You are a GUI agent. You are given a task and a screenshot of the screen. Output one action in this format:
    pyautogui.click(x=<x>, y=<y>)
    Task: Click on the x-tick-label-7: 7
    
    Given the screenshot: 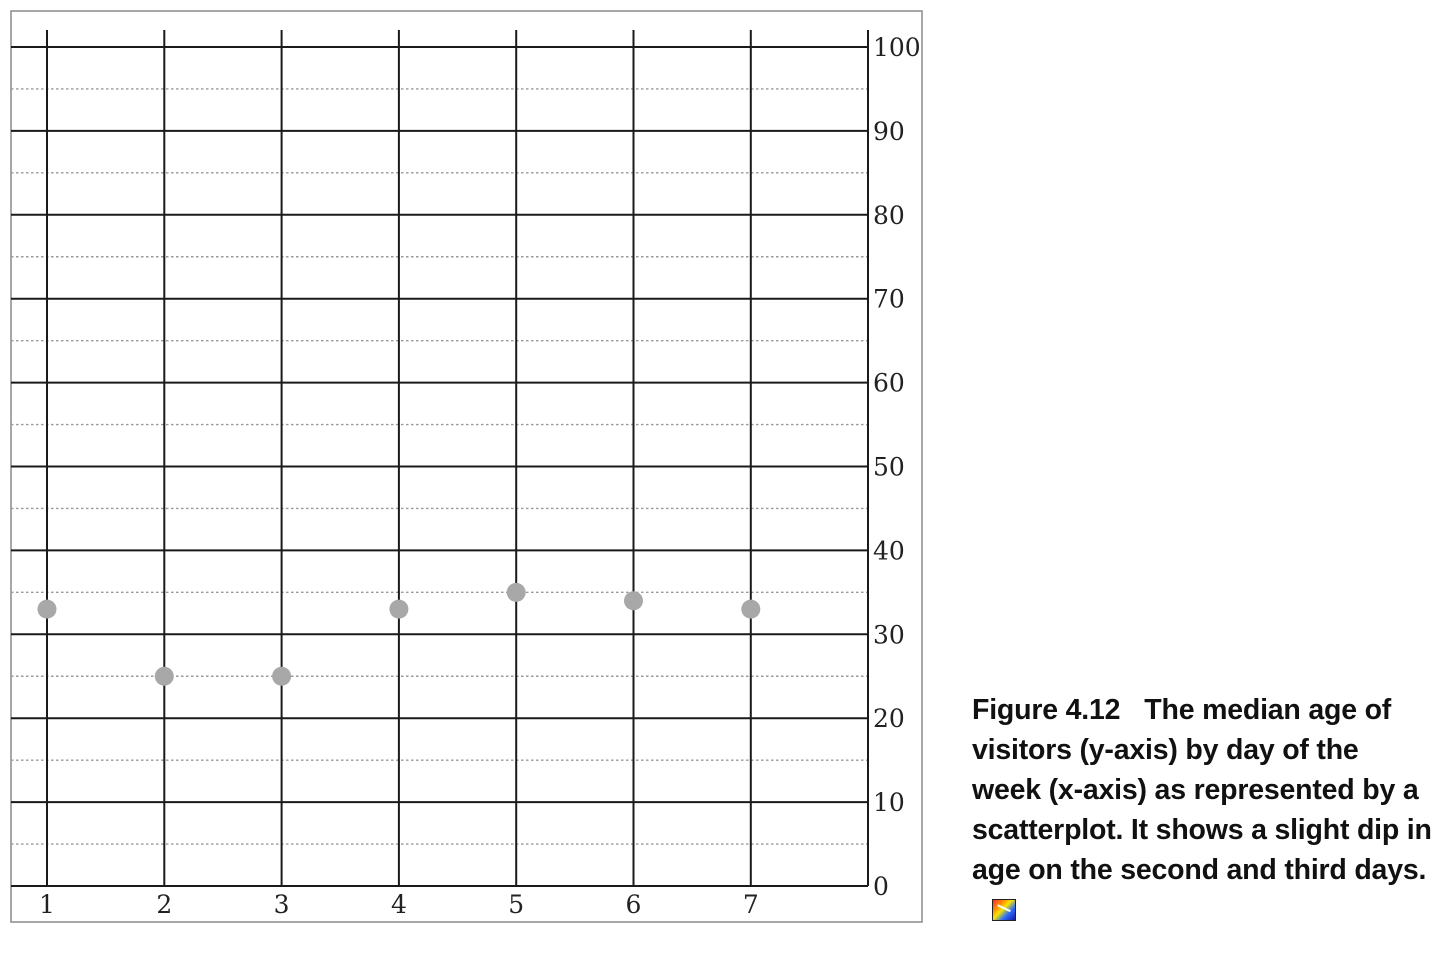 What is the action you would take?
    pyautogui.click(x=751, y=904)
    